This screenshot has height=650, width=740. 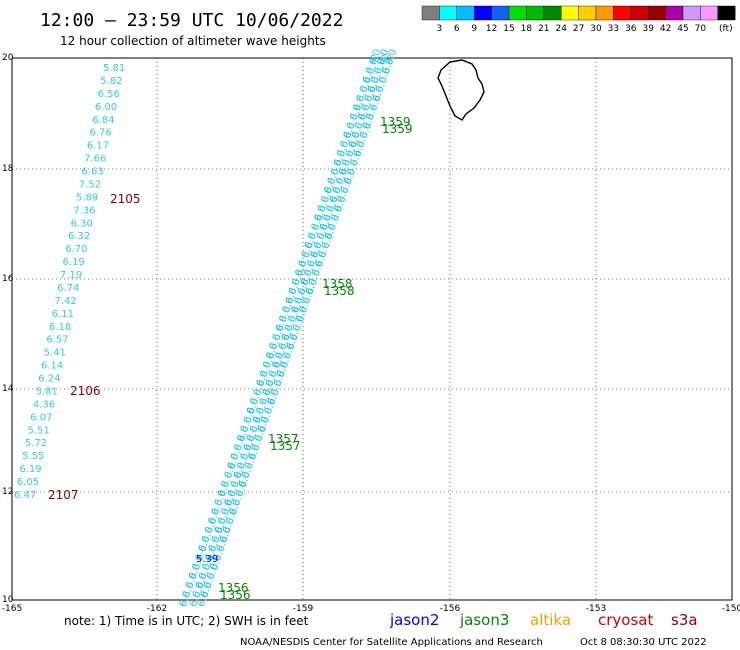 I want to click on legend-label: 21, so click(x=543, y=29).